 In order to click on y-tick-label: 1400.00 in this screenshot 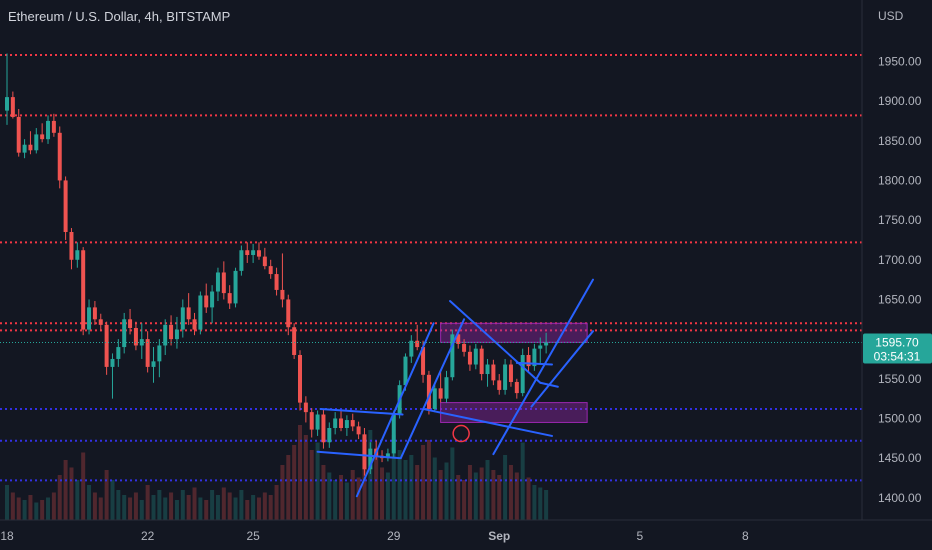, I will do `click(900, 498)`.